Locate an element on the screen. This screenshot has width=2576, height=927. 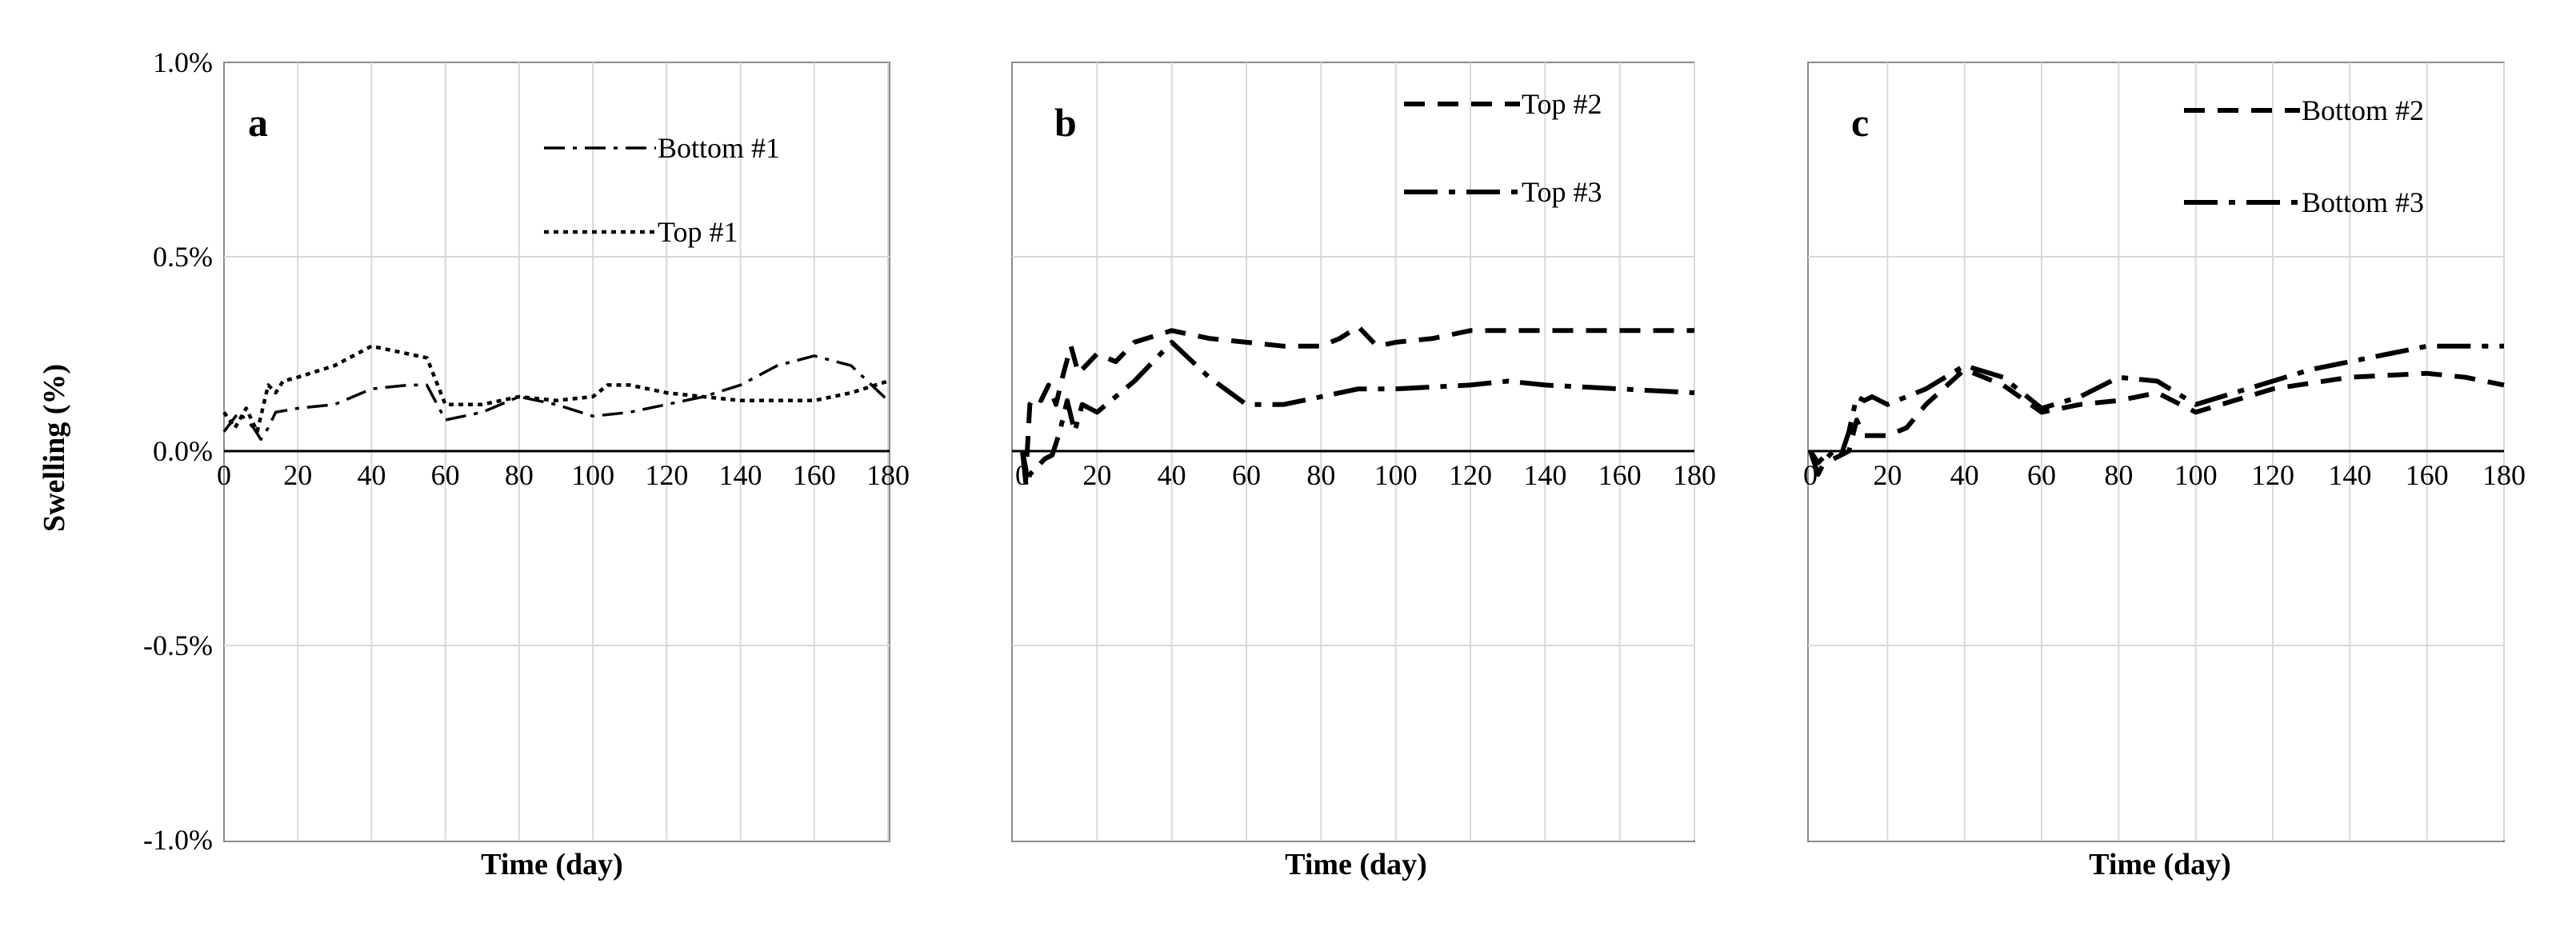
series-line-bottom1 is located at coordinates (556, 398).